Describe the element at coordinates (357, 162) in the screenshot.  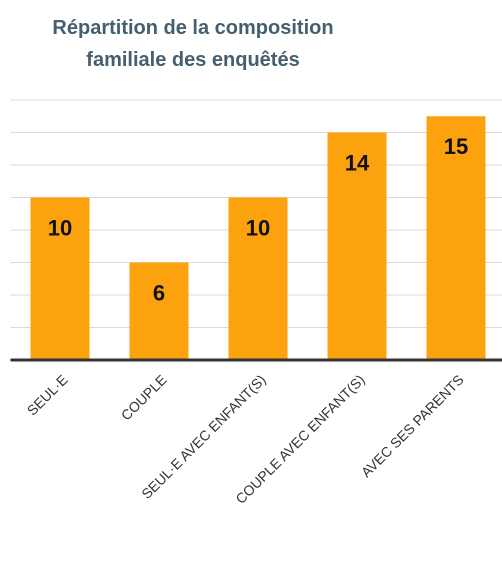
I see `data-label: 14` at that location.